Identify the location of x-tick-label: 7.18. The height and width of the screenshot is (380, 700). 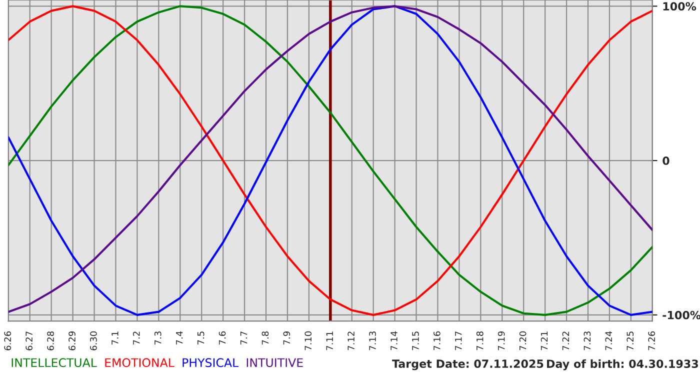
(480, 340).